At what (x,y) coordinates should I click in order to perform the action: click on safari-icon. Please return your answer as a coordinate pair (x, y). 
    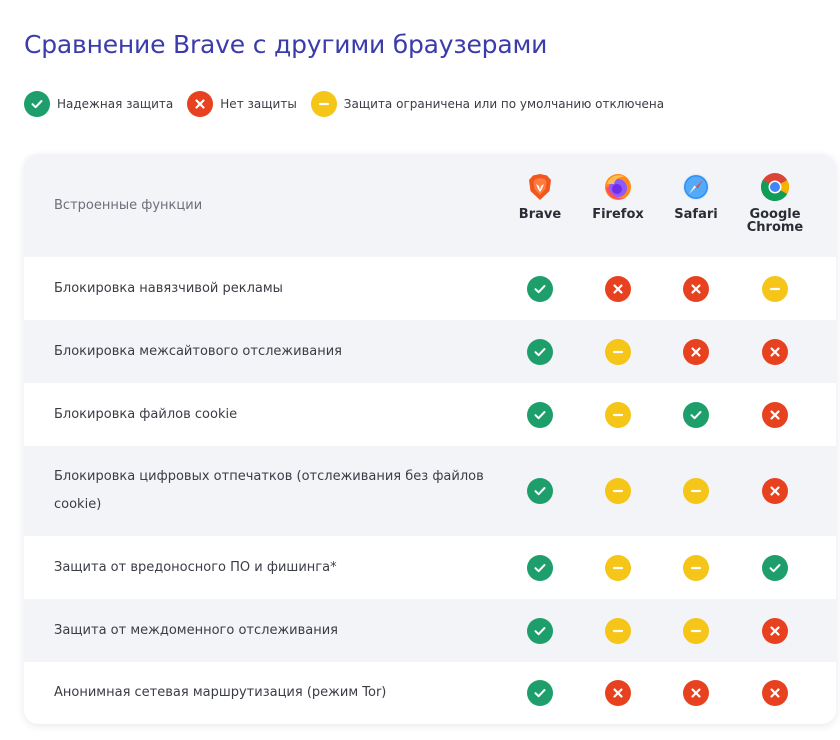
    Looking at the image, I should click on (696, 187).